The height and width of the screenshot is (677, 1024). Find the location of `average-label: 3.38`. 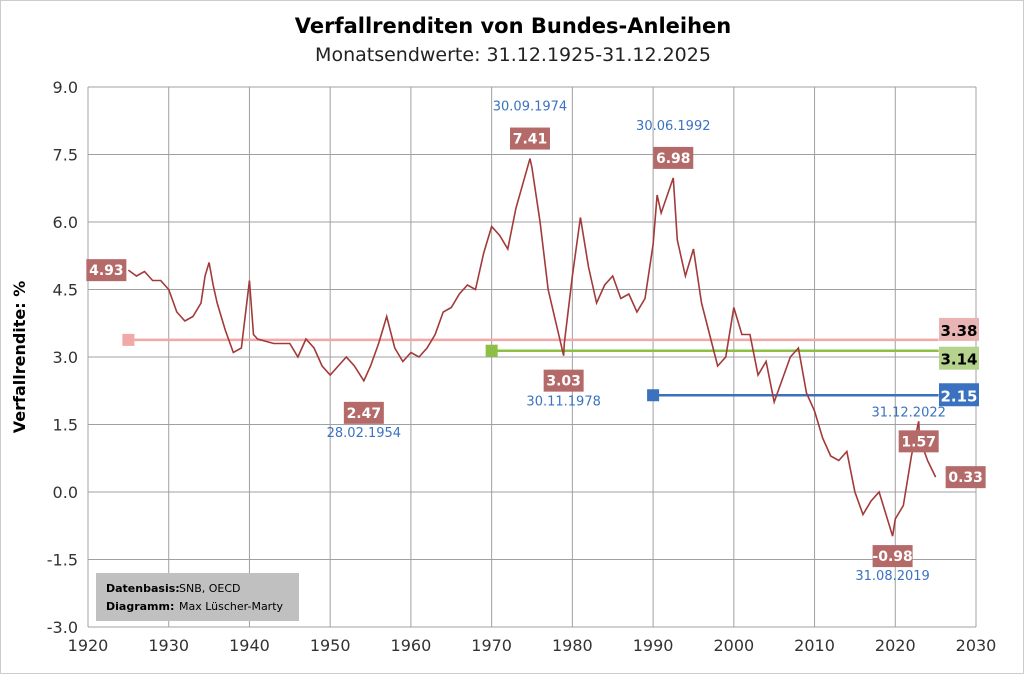

average-label: 3.38 is located at coordinates (958, 331).